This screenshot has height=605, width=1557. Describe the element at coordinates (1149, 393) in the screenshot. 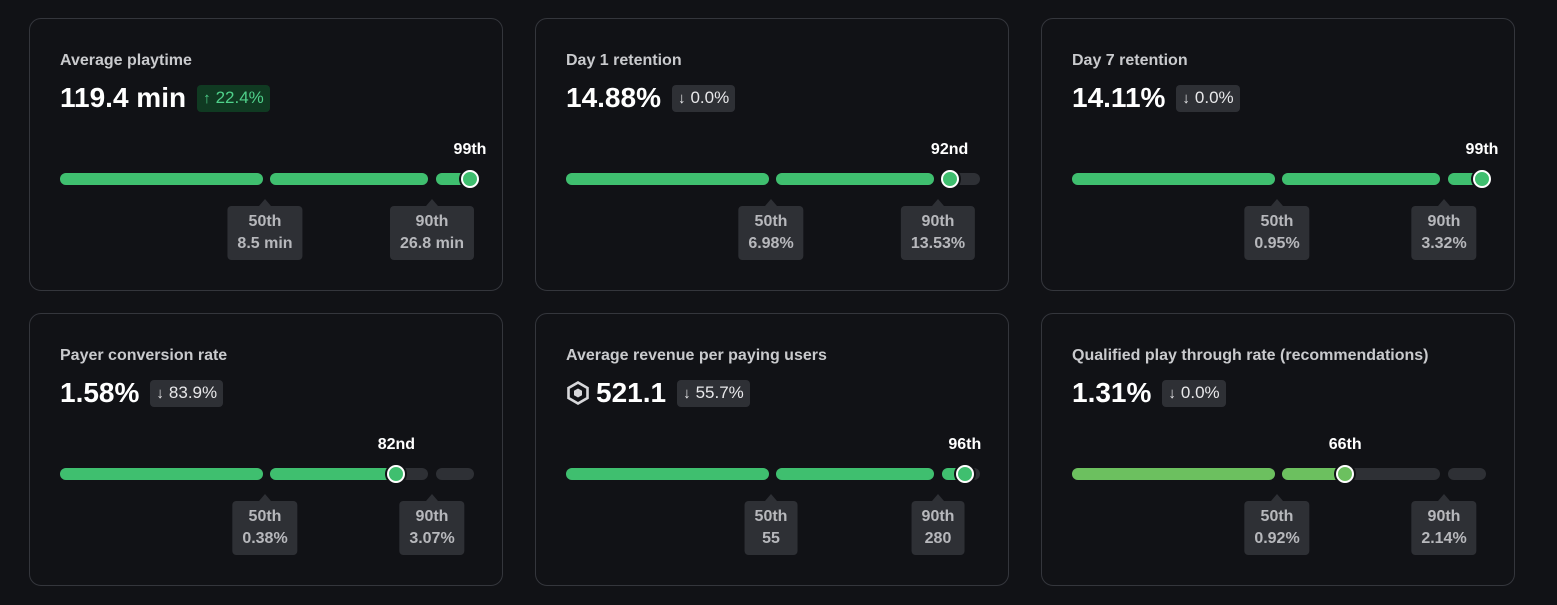

I see `metric-value-row: 1.31% ↓ 0.0%` at that location.